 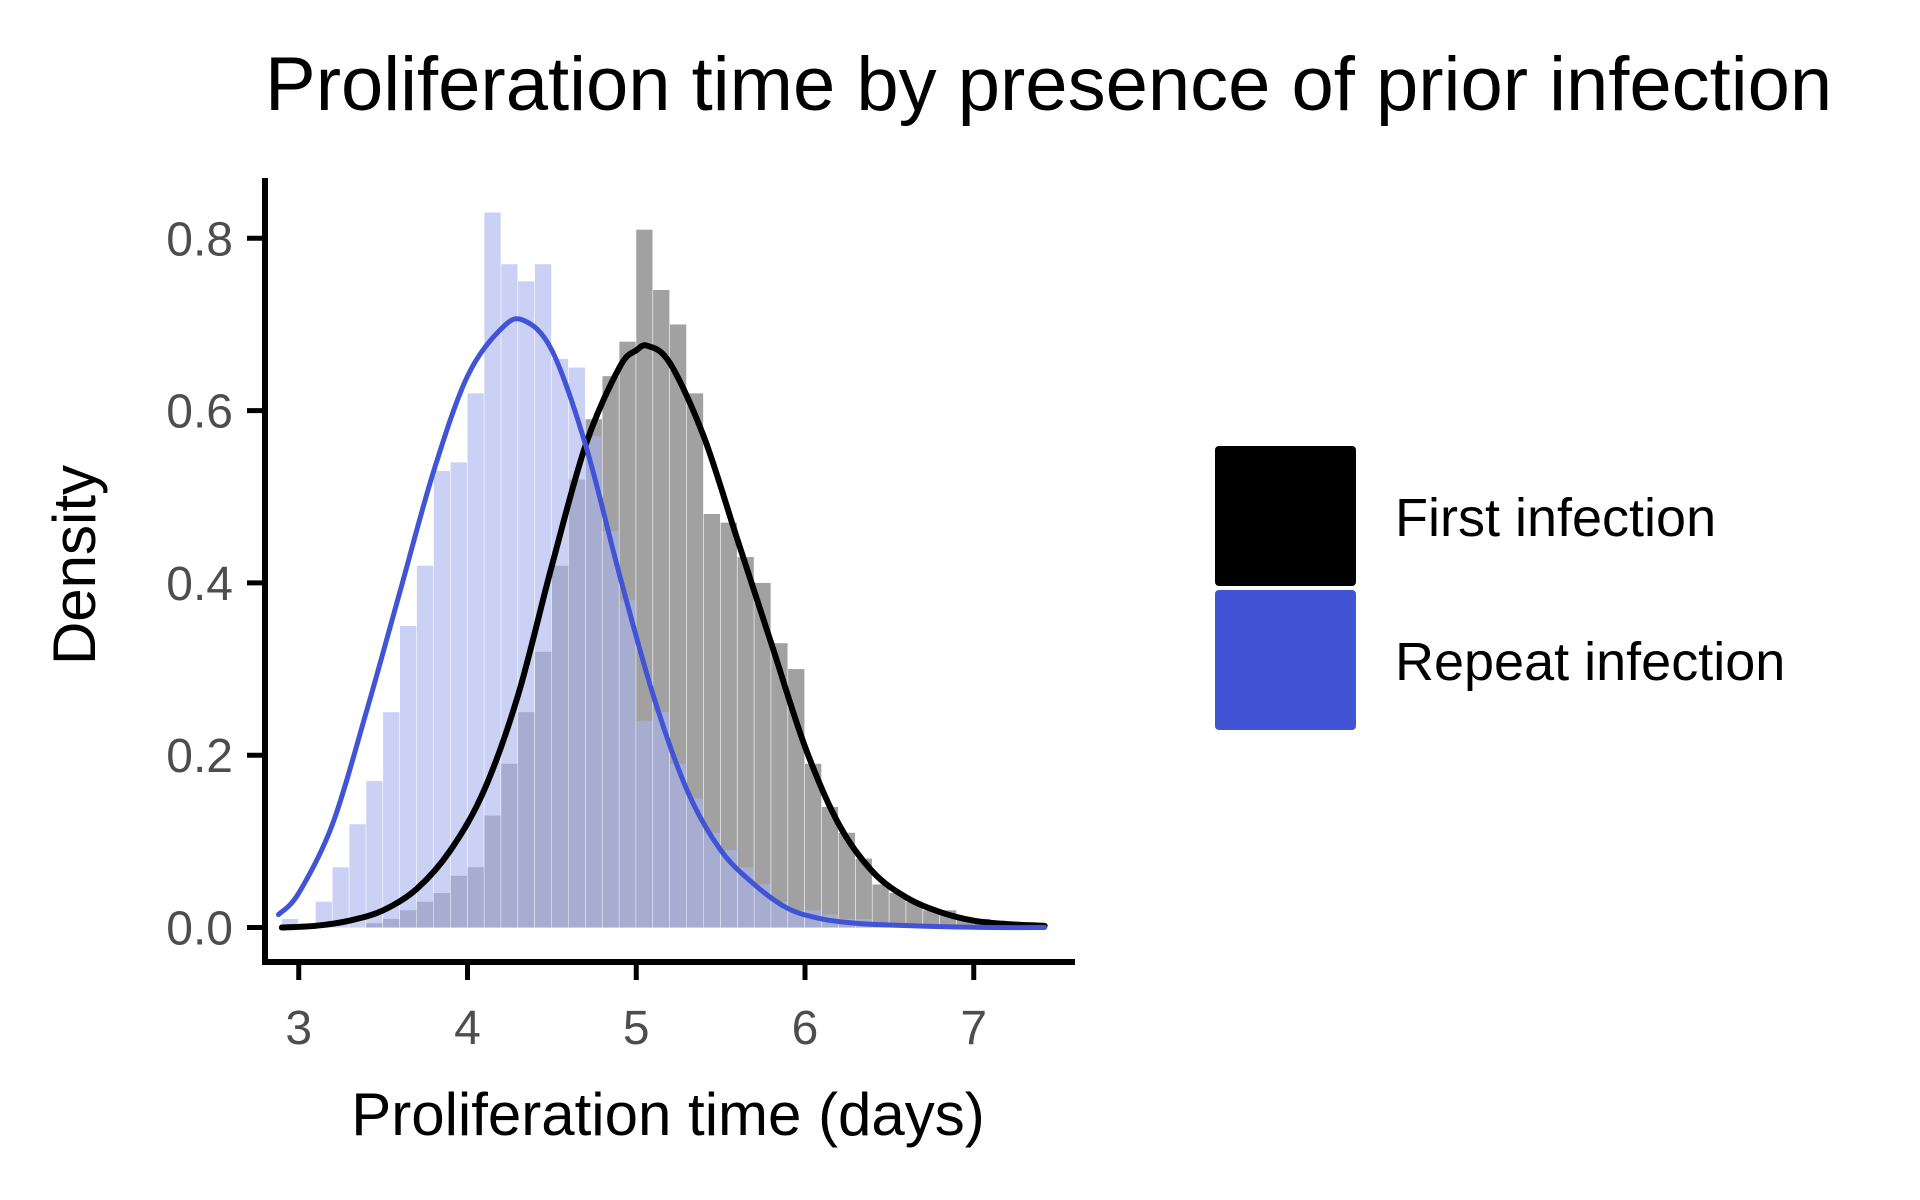 What do you see at coordinates (1285, 516) in the screenshot?
I see `first-infection-legend-swatch` at bounding box center [1285, 516].